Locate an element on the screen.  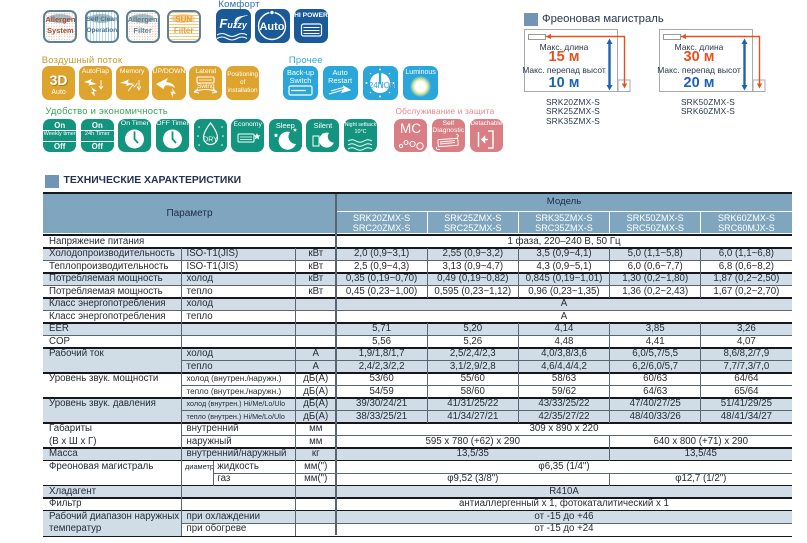
svg-text: DRY is located at coordinates (210, 140).